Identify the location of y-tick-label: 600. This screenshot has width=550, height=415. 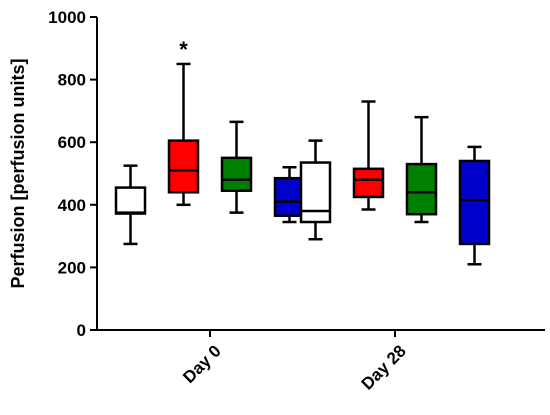
(72, 142).